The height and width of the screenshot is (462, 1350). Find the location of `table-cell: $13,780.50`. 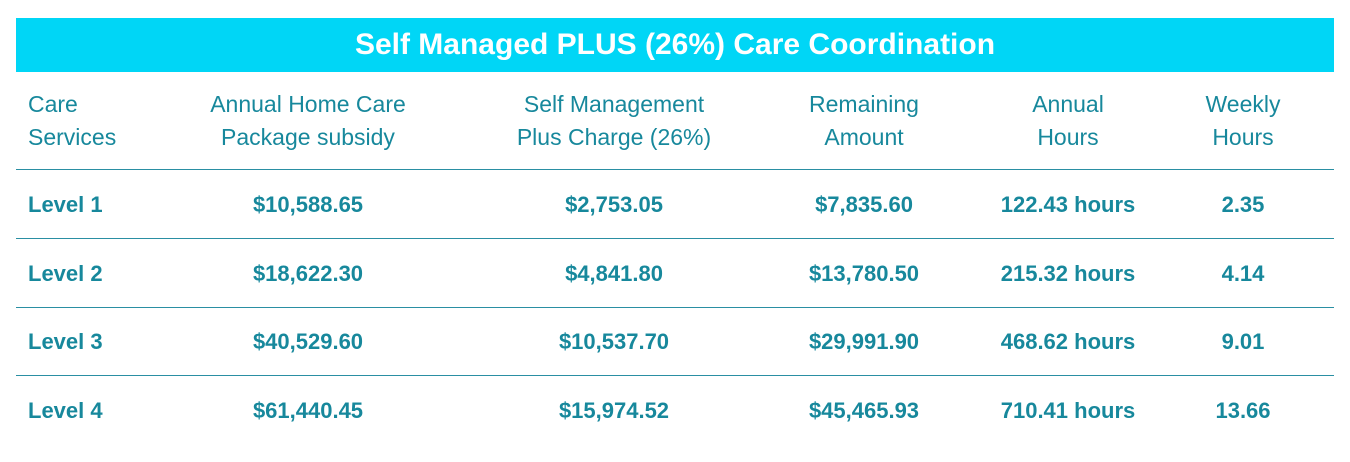

table-cell: $13,780.50 is located at coordinates (864, 273).